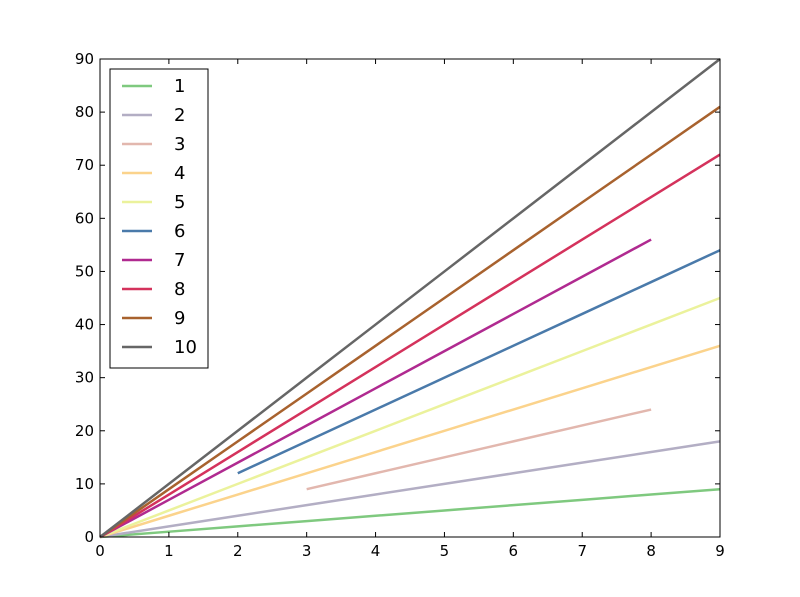  I want to click on legend-label: 4, so click(179, 173).